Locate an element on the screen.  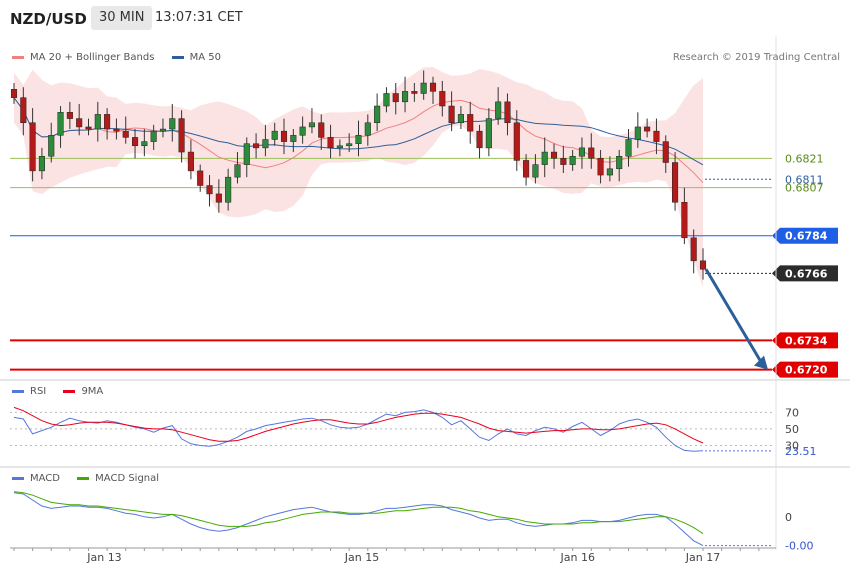
macd-panel: 0 -0.00 is located at coordinates (413, 522).